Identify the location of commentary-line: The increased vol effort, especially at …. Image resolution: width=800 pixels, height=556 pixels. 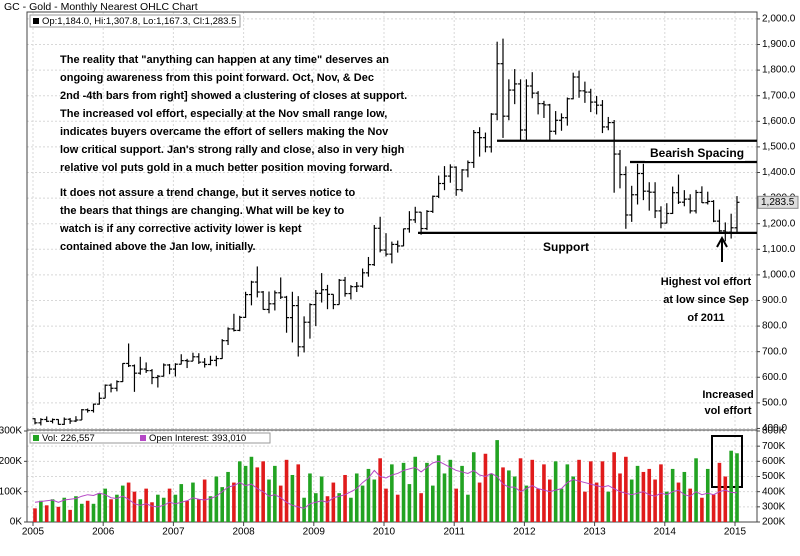
(223, 114).